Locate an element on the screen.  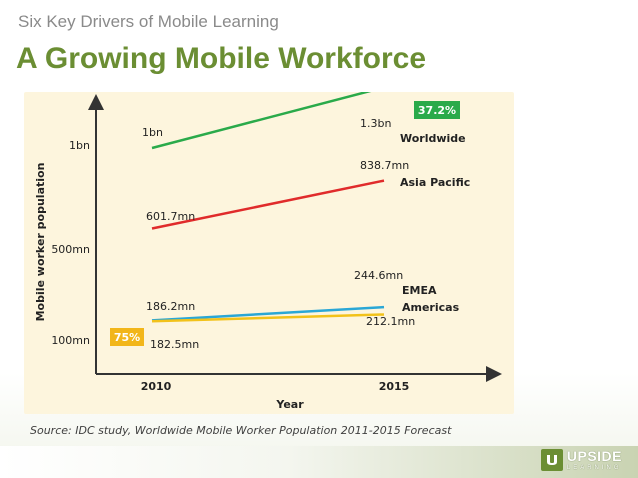
x-tick-label: 2010 is located at coordinates (156, 386).